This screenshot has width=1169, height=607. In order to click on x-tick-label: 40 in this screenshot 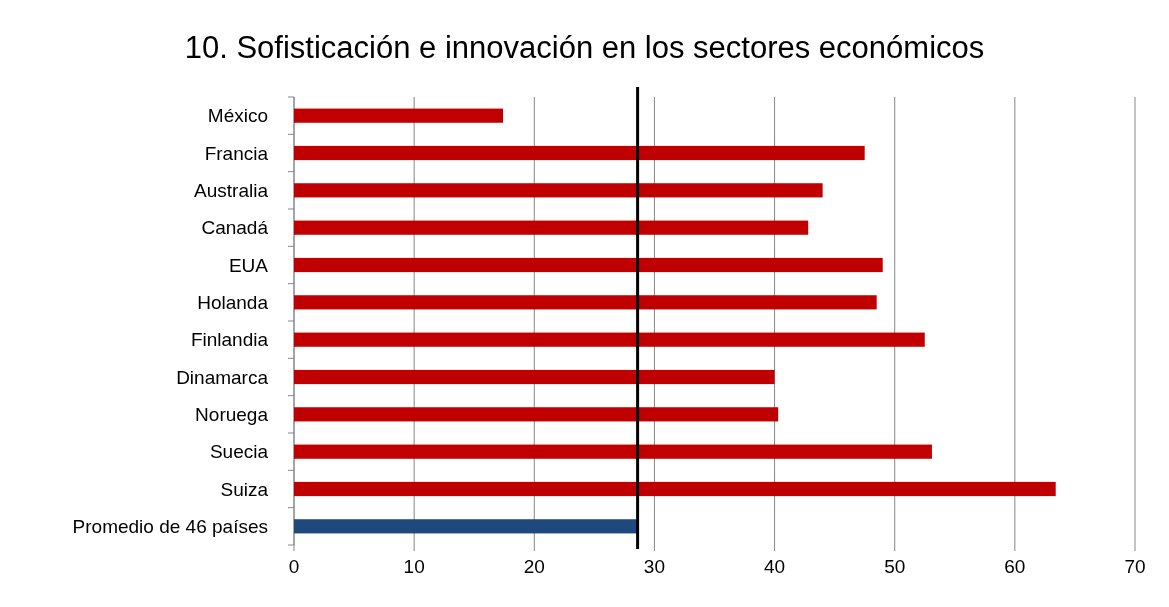, I will do `click(775, 566)`.